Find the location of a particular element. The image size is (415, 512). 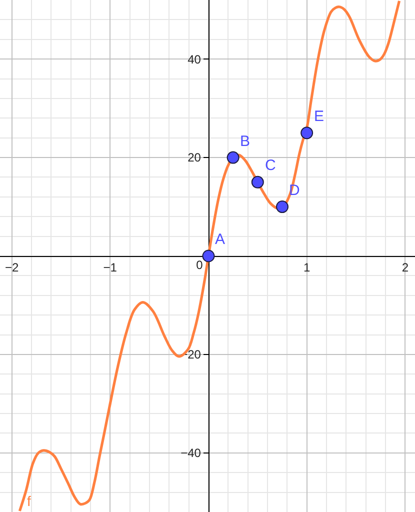

annotation: E is located at coordinates (319, 116).